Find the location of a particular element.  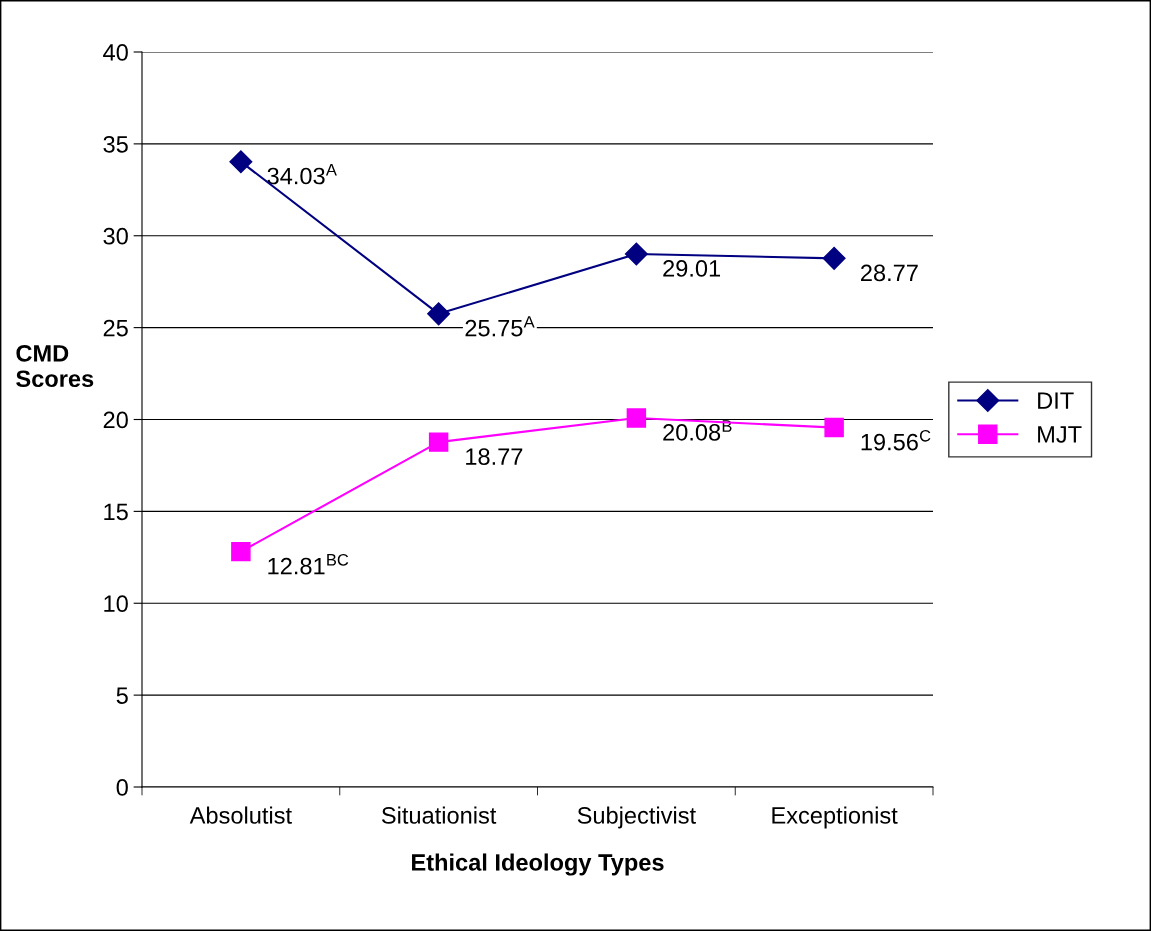

y-tick-label: 35 is located at coordinates (115, 144).